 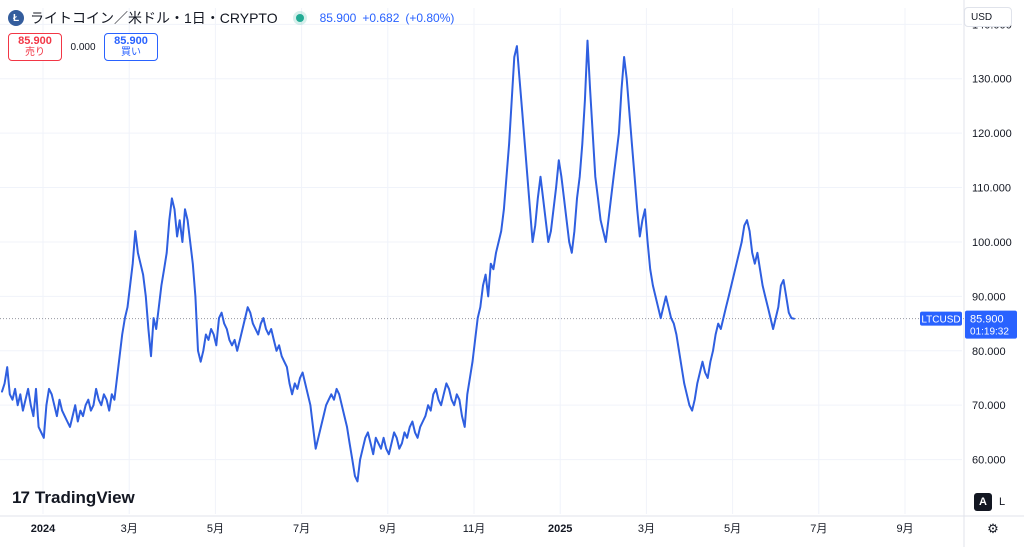 I want to click on symbol-title: ライトコイン／米ドル・1日・CRYPTO, so click(x=154, y=18).